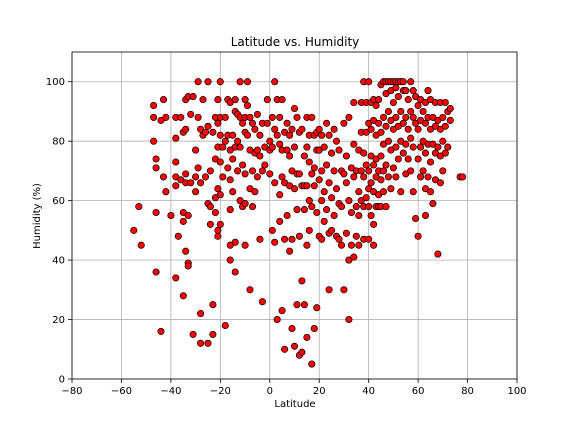 The height and width of the screenshot is (432, 576). What do you see at coordinates (71, 391) in the screenshot?
I see `x-tick-label: −80` at bounding box center [71, 391].